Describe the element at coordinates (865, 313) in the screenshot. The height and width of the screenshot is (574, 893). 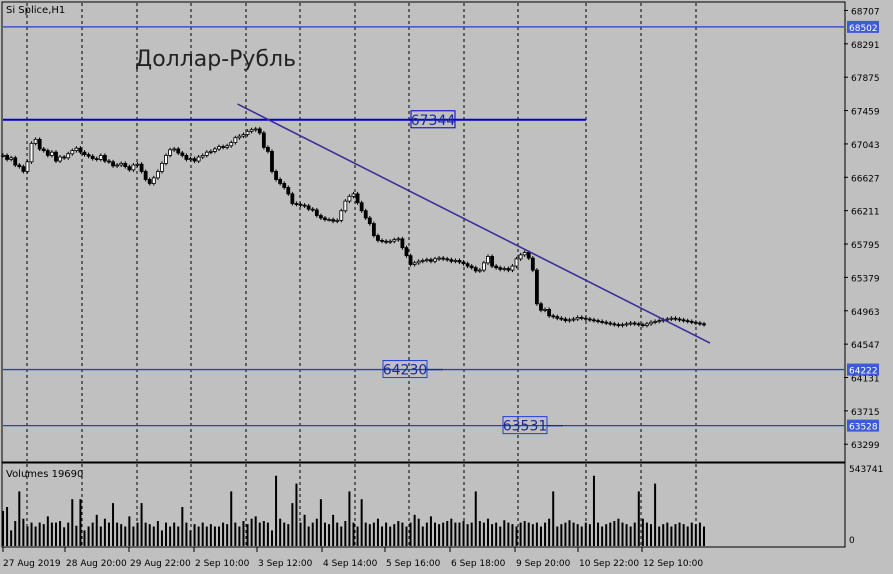
I see `price-tick-label: 64963` at that location.